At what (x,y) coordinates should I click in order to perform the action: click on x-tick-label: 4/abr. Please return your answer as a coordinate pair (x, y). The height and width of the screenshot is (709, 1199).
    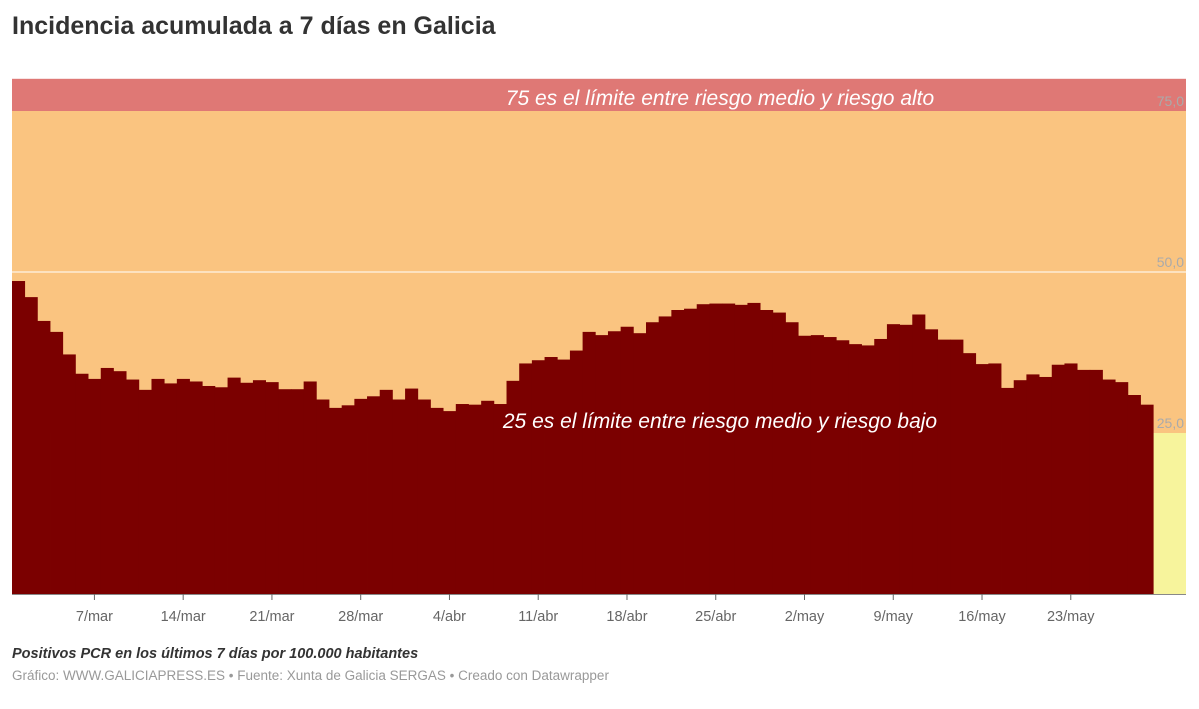
    Looking at the image, I should click on (449, 617).